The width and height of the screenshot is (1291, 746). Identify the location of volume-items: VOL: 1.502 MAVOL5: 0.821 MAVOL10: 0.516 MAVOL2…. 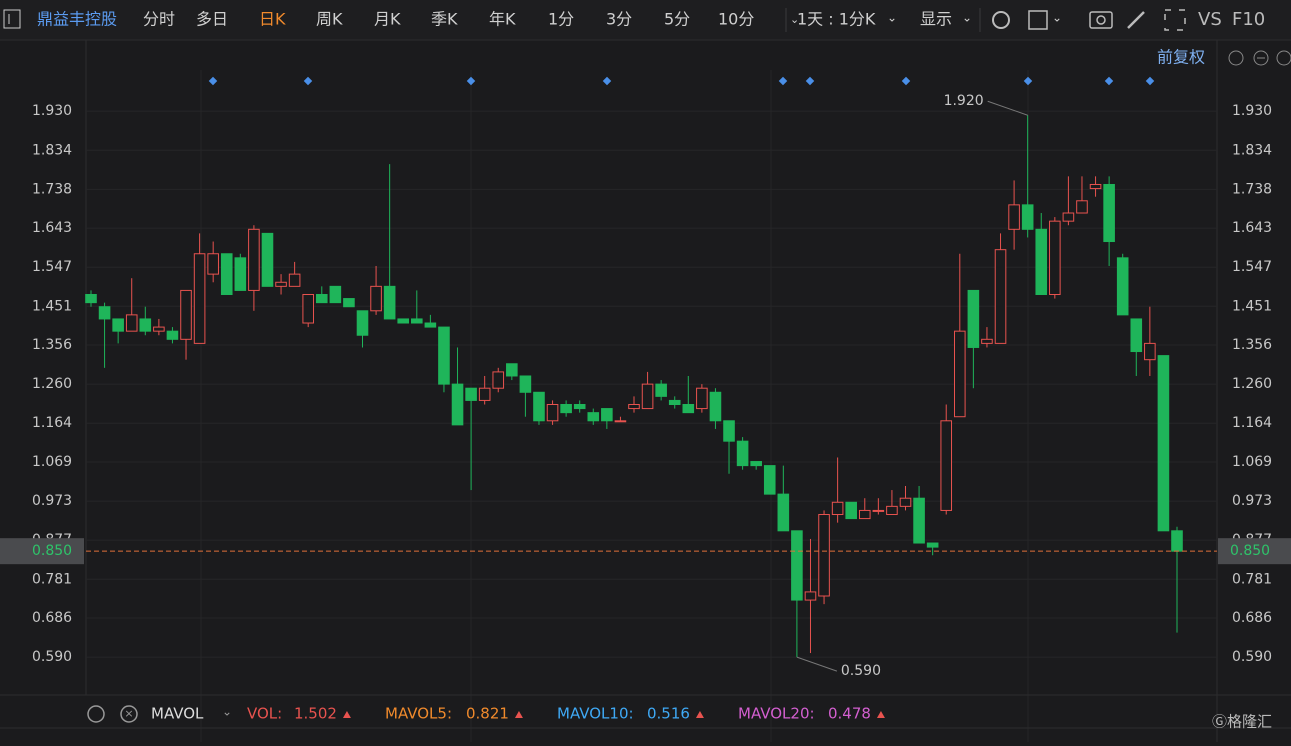
(566, 714).